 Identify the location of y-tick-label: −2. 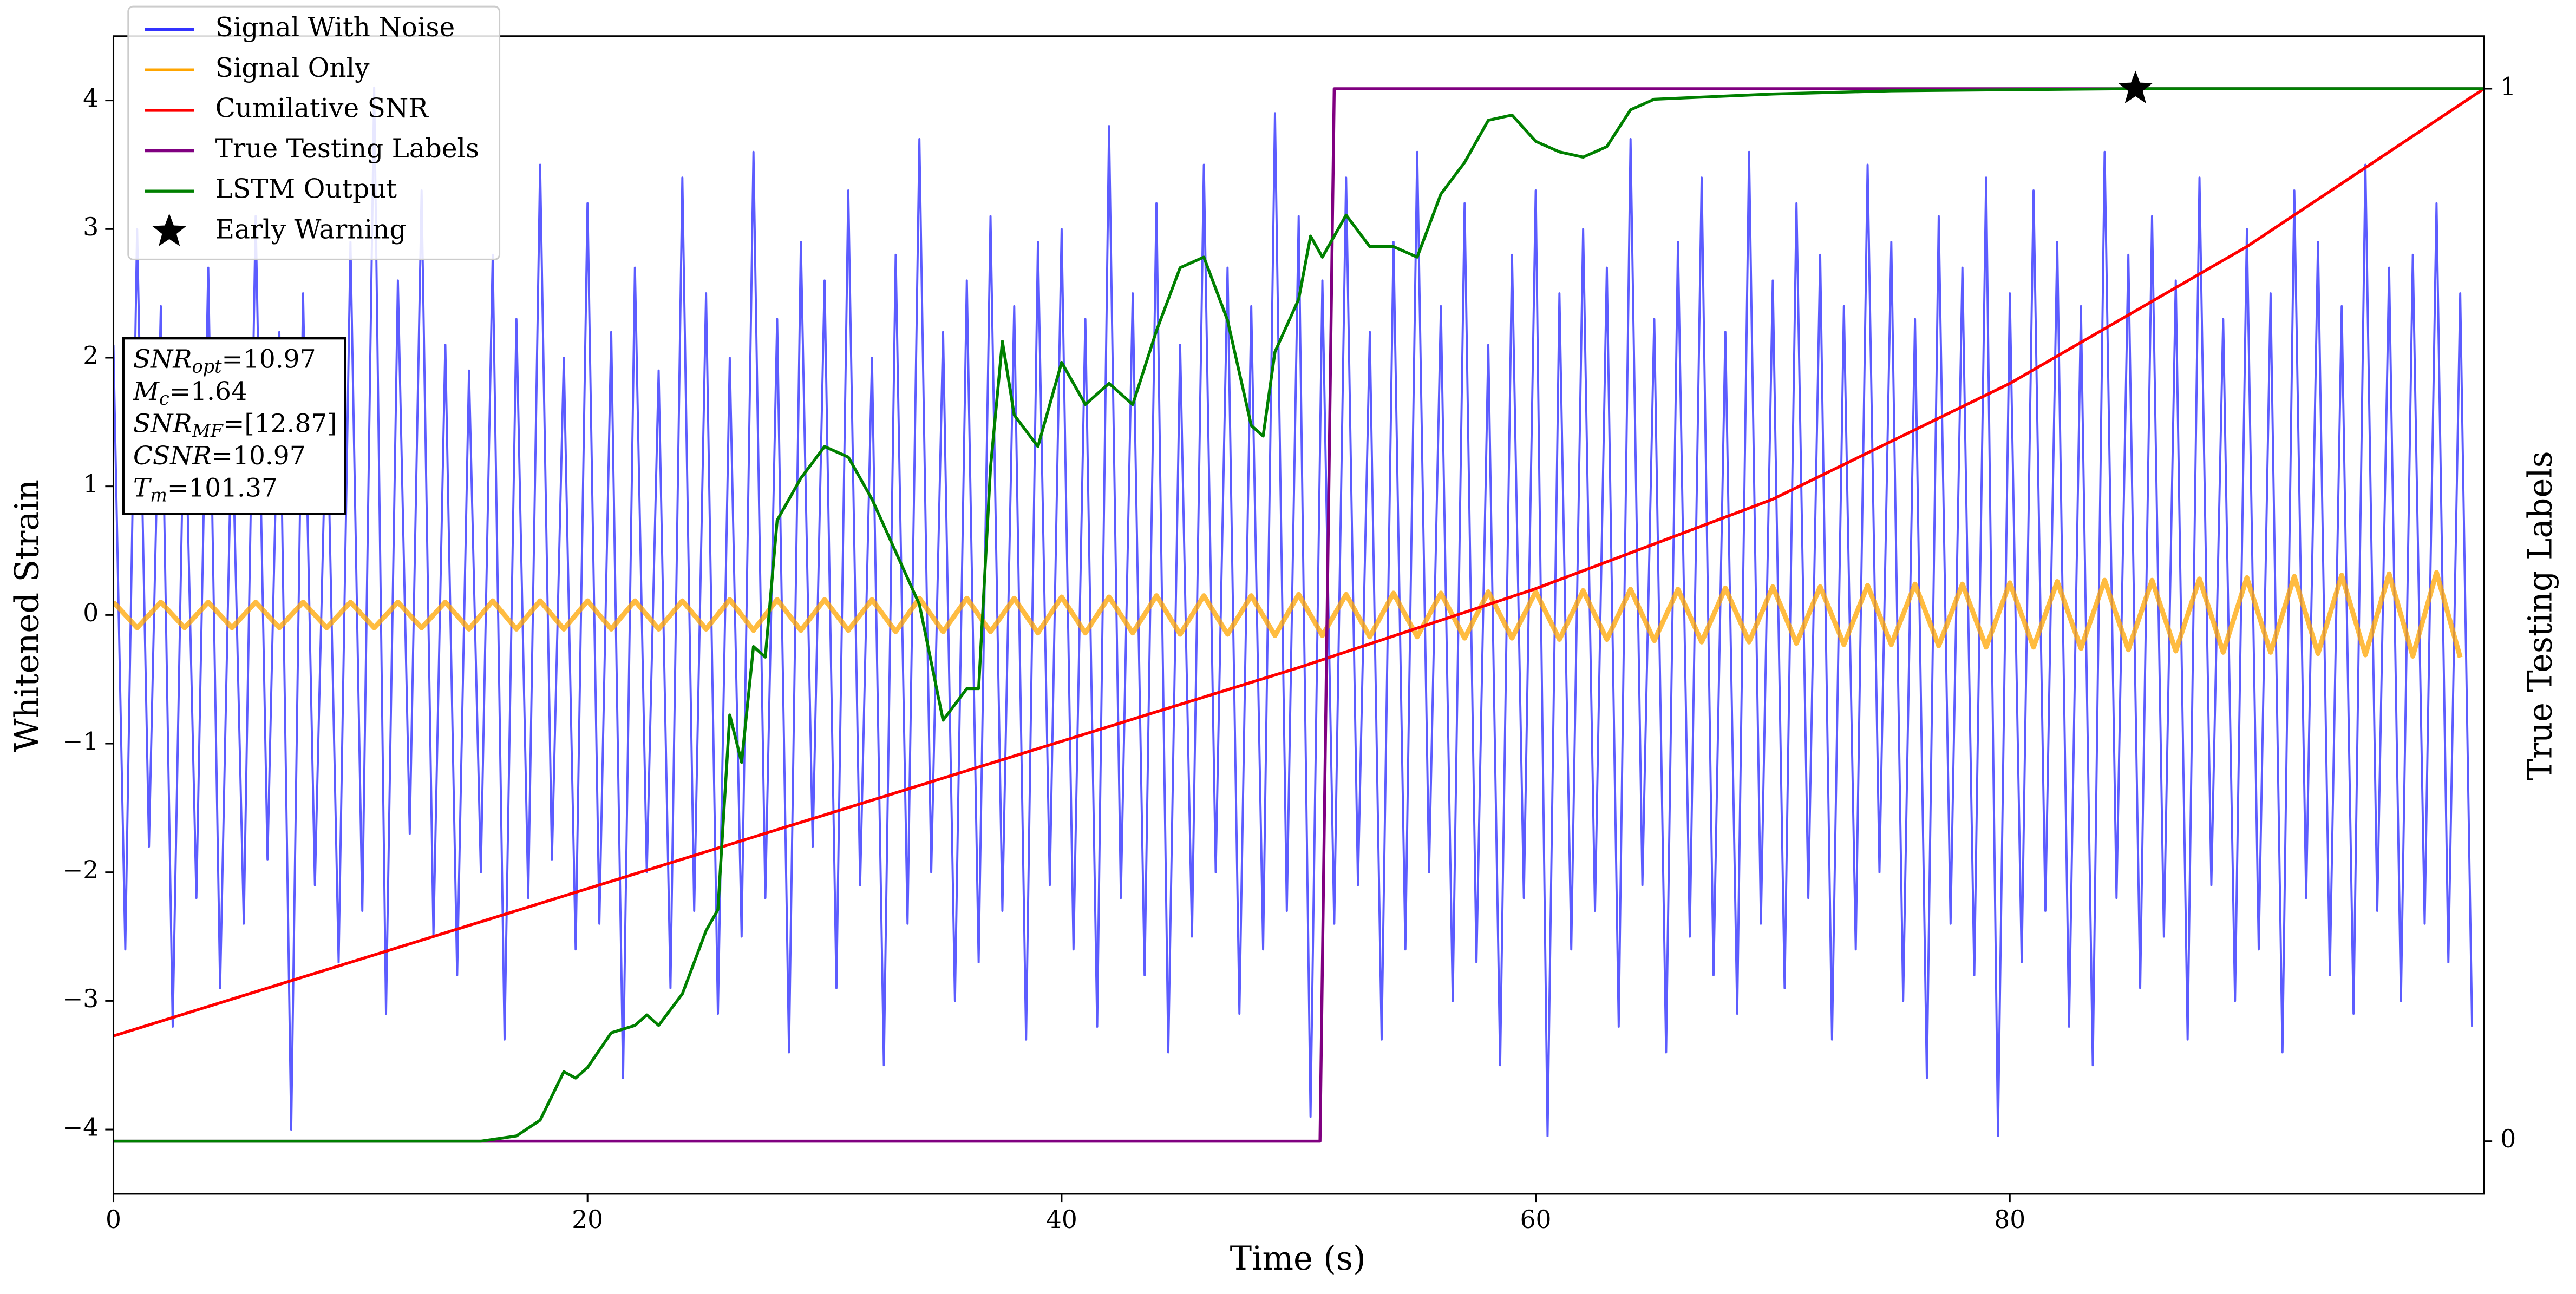
(80, 870).